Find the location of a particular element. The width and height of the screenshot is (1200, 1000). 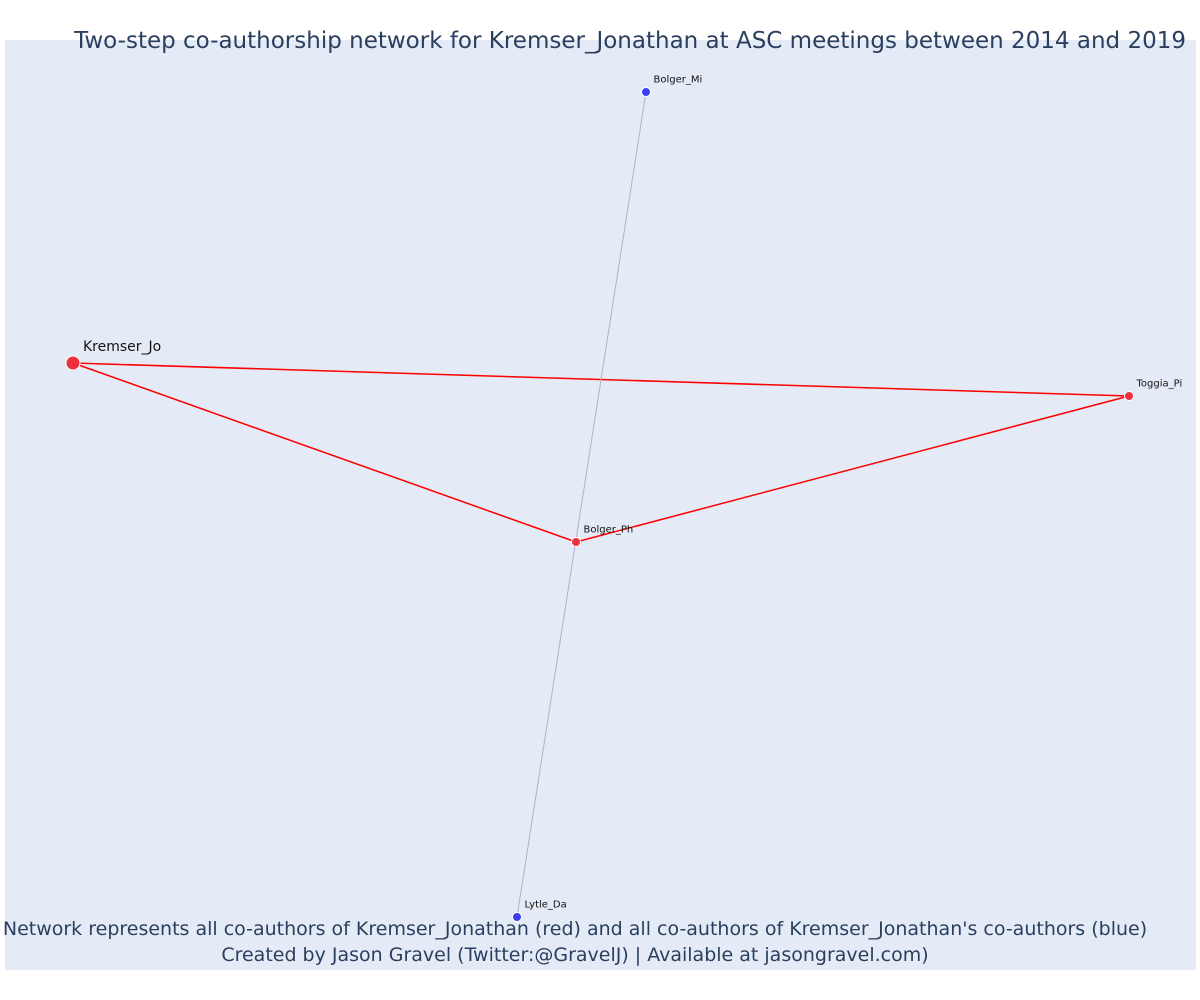

node-label-bolger_mi: Bolger_Mi is located at coordinates (678, 80).